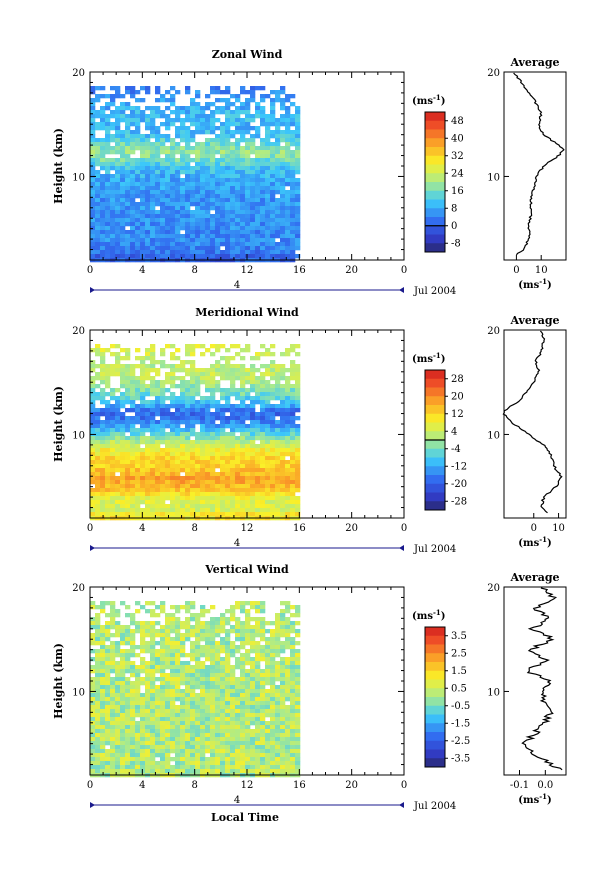 Image resolution: width=616 pixels, height=873 pixels. I want to click on colorbar-tick-label: 0, so click(454, 226).